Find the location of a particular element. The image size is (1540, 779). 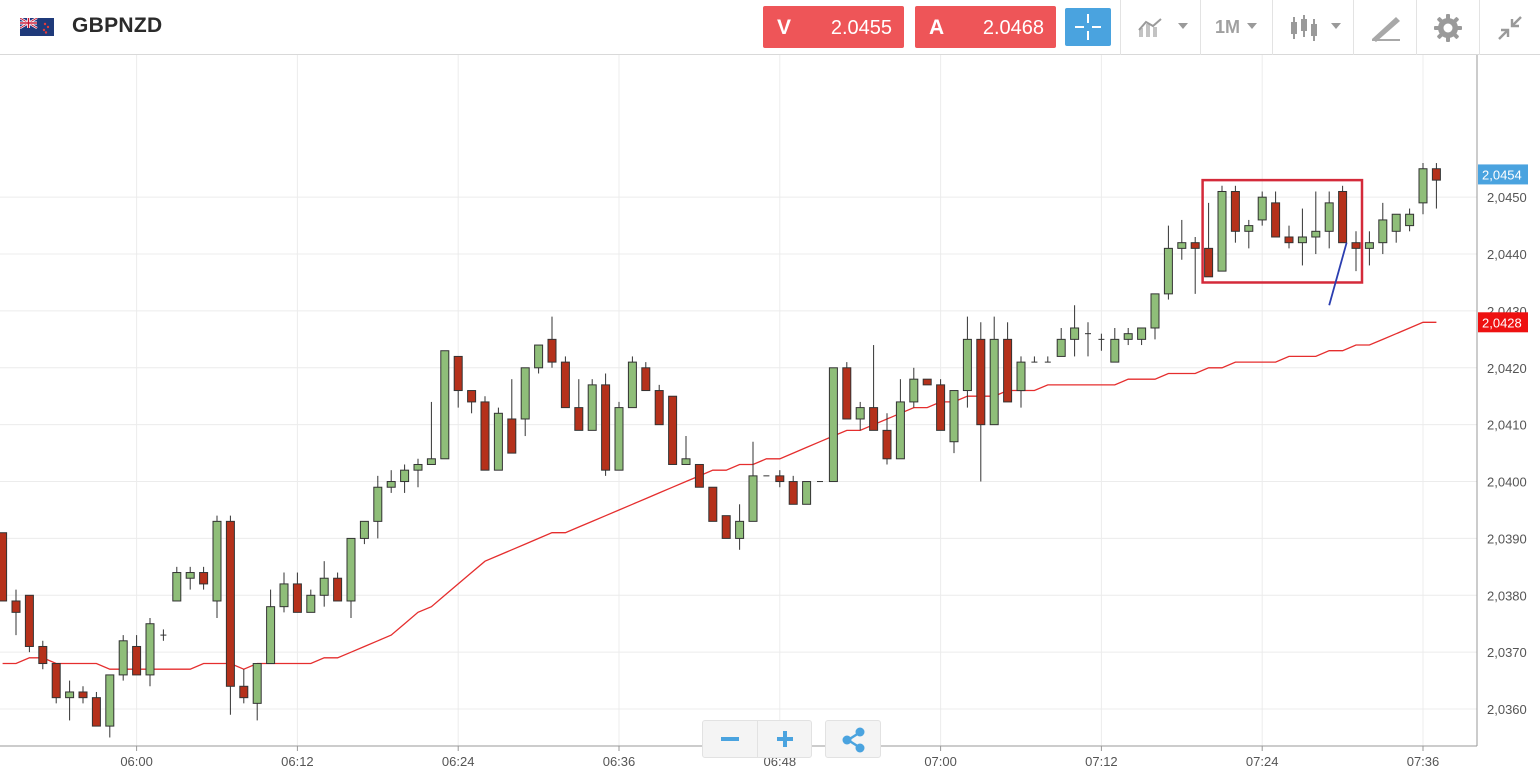

zoom-in-button is located at coordinates (785, 739).